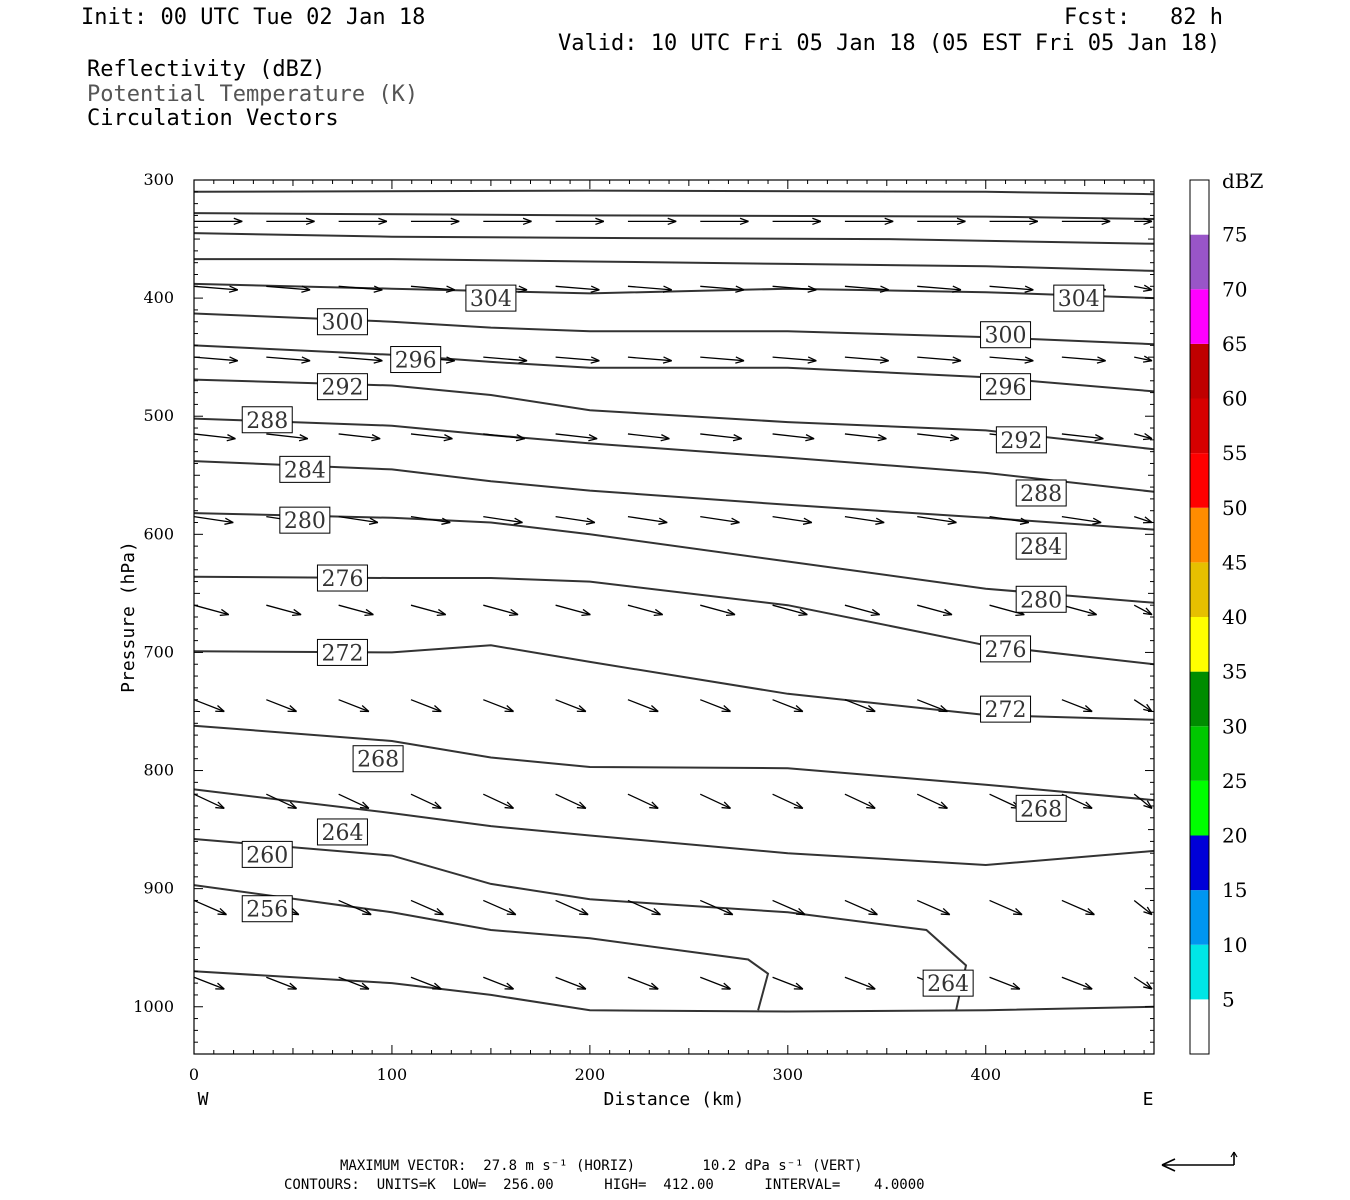 This screenshot has width=1350, height=1200. I want to click on colorbar-level-label: 65, so click(1234, 344).